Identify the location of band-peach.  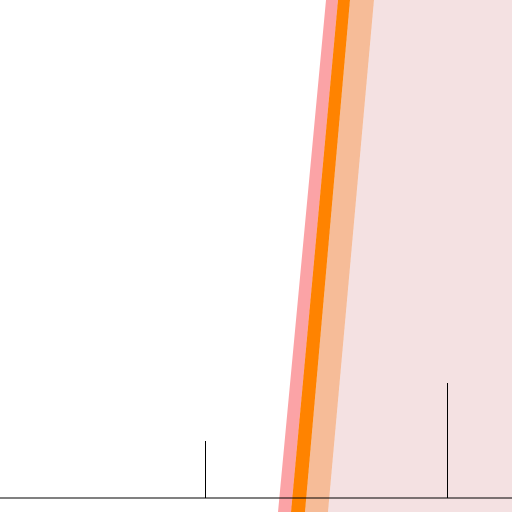
(339, 256).